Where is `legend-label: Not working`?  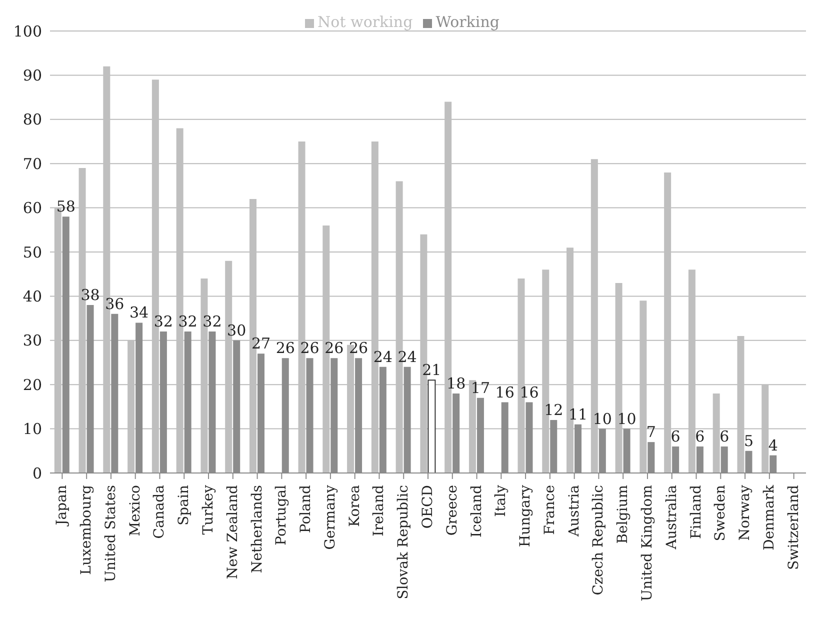 legend-label: Not working is located at coordinates (365, 22).